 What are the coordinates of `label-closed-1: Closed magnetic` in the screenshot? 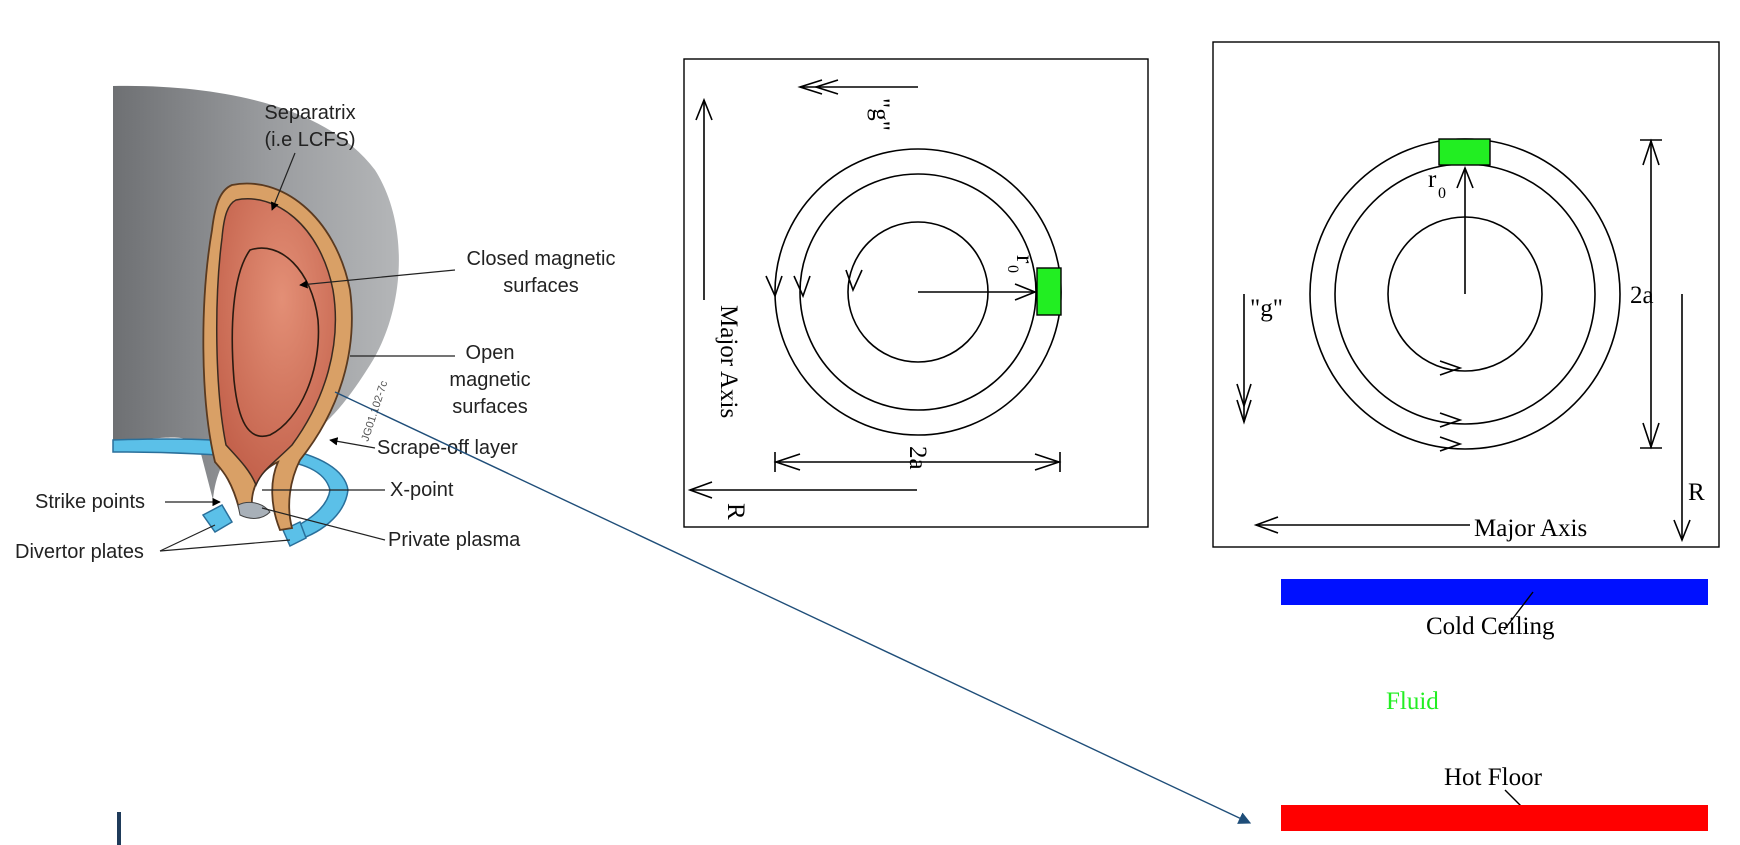 It's located at (541, 259).